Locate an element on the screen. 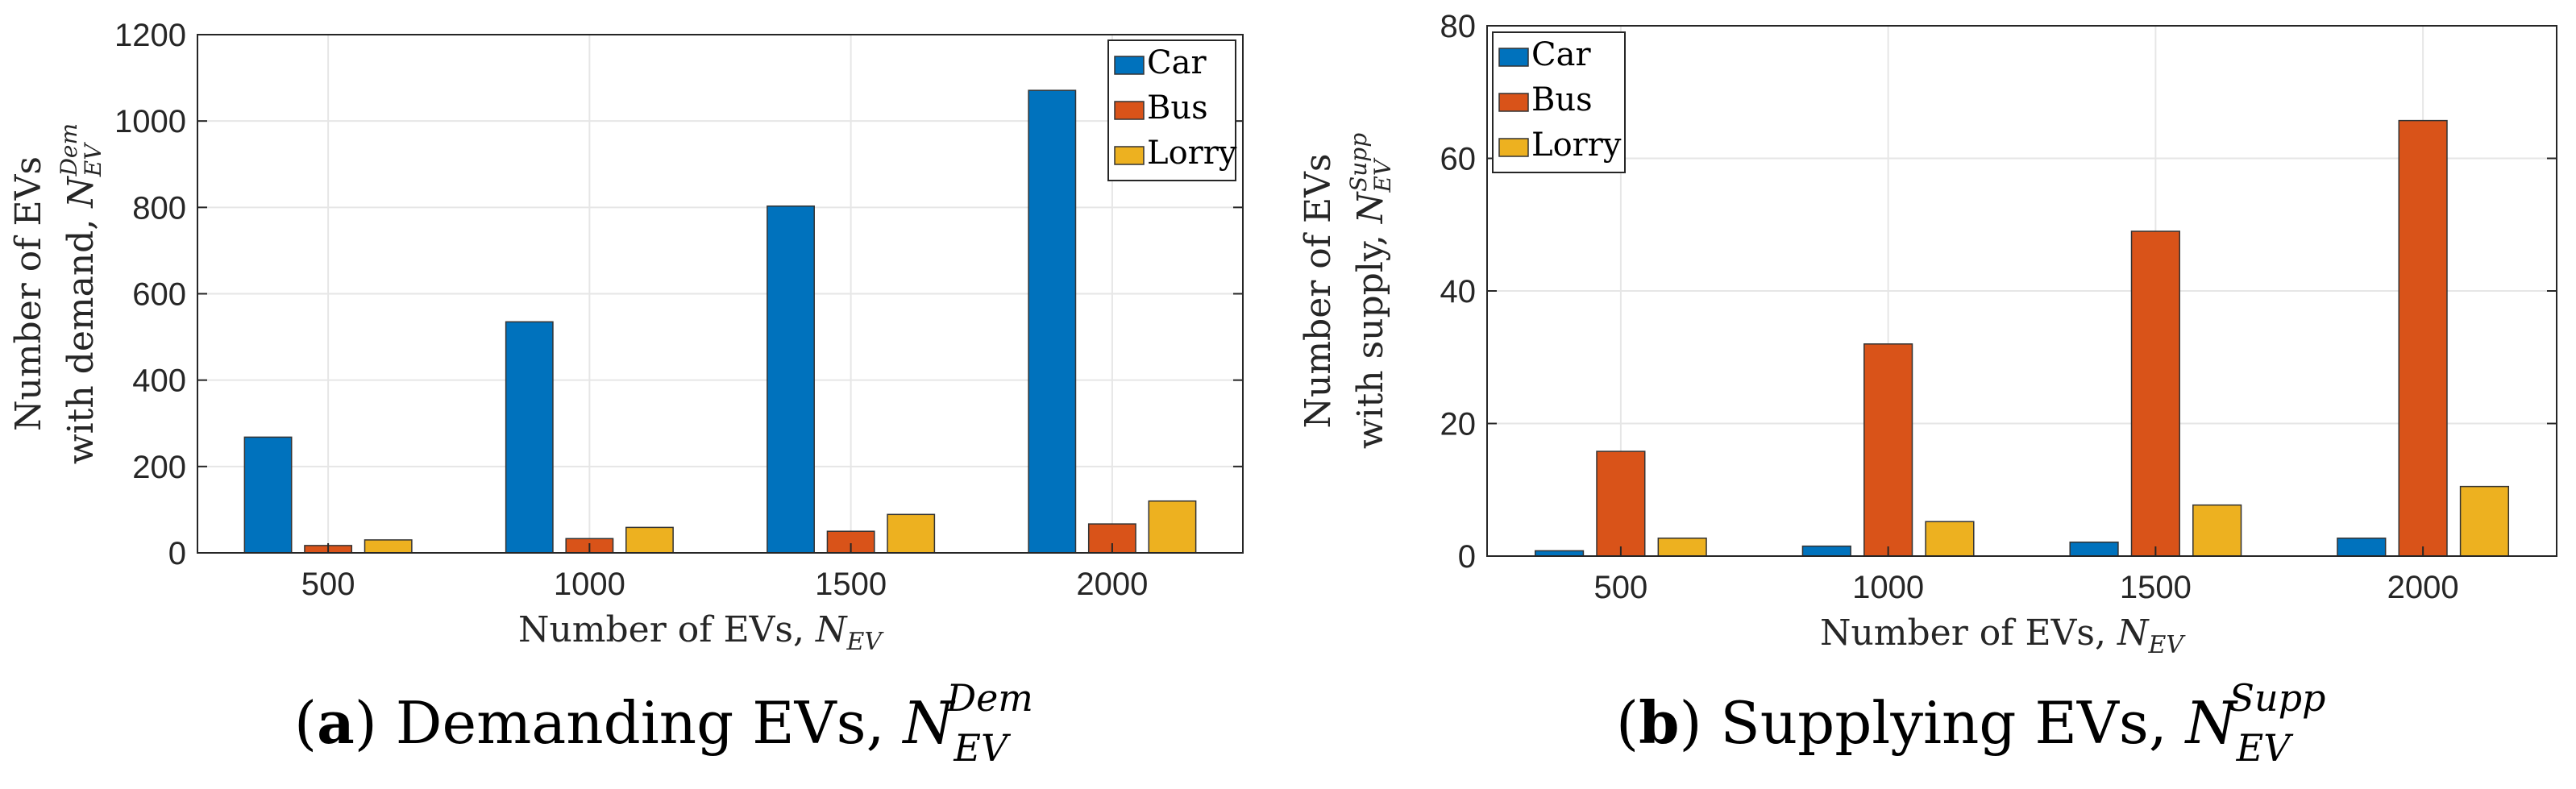 This screenshot has width=2576, height=789. y-tick-label: 1200 is located at coordinates (150, 35).